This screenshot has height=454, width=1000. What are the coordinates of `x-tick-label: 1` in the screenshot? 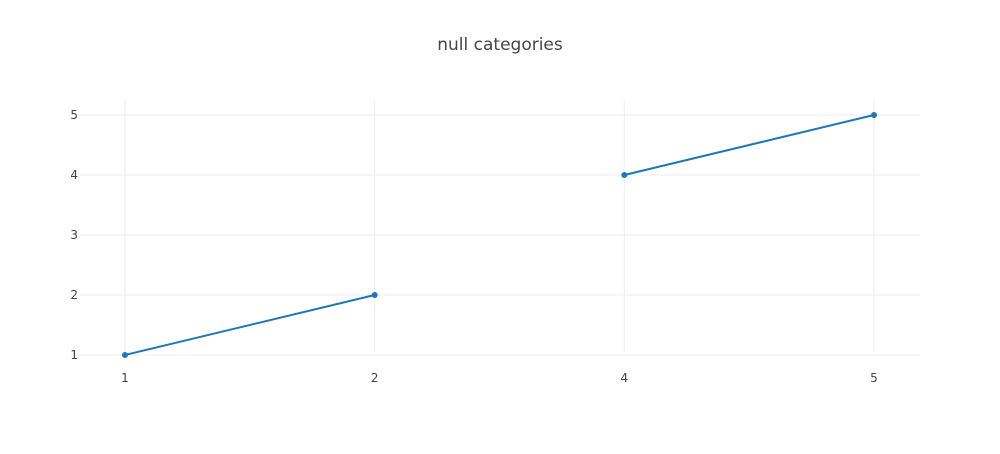 It's located at (125, 378).